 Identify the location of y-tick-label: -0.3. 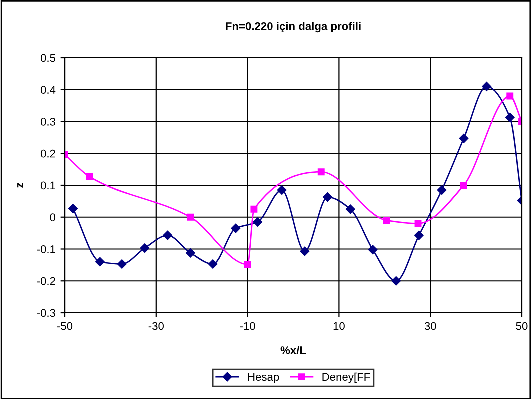
(46, 313).